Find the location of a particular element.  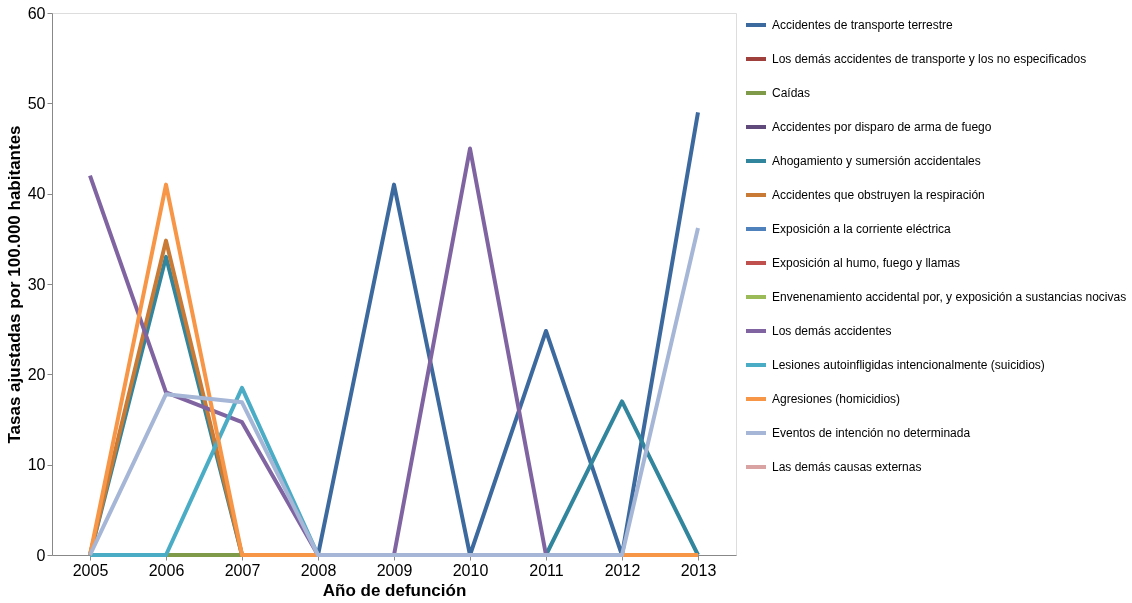

x-tick-label: 2011 is located at coordinates (546, 570).